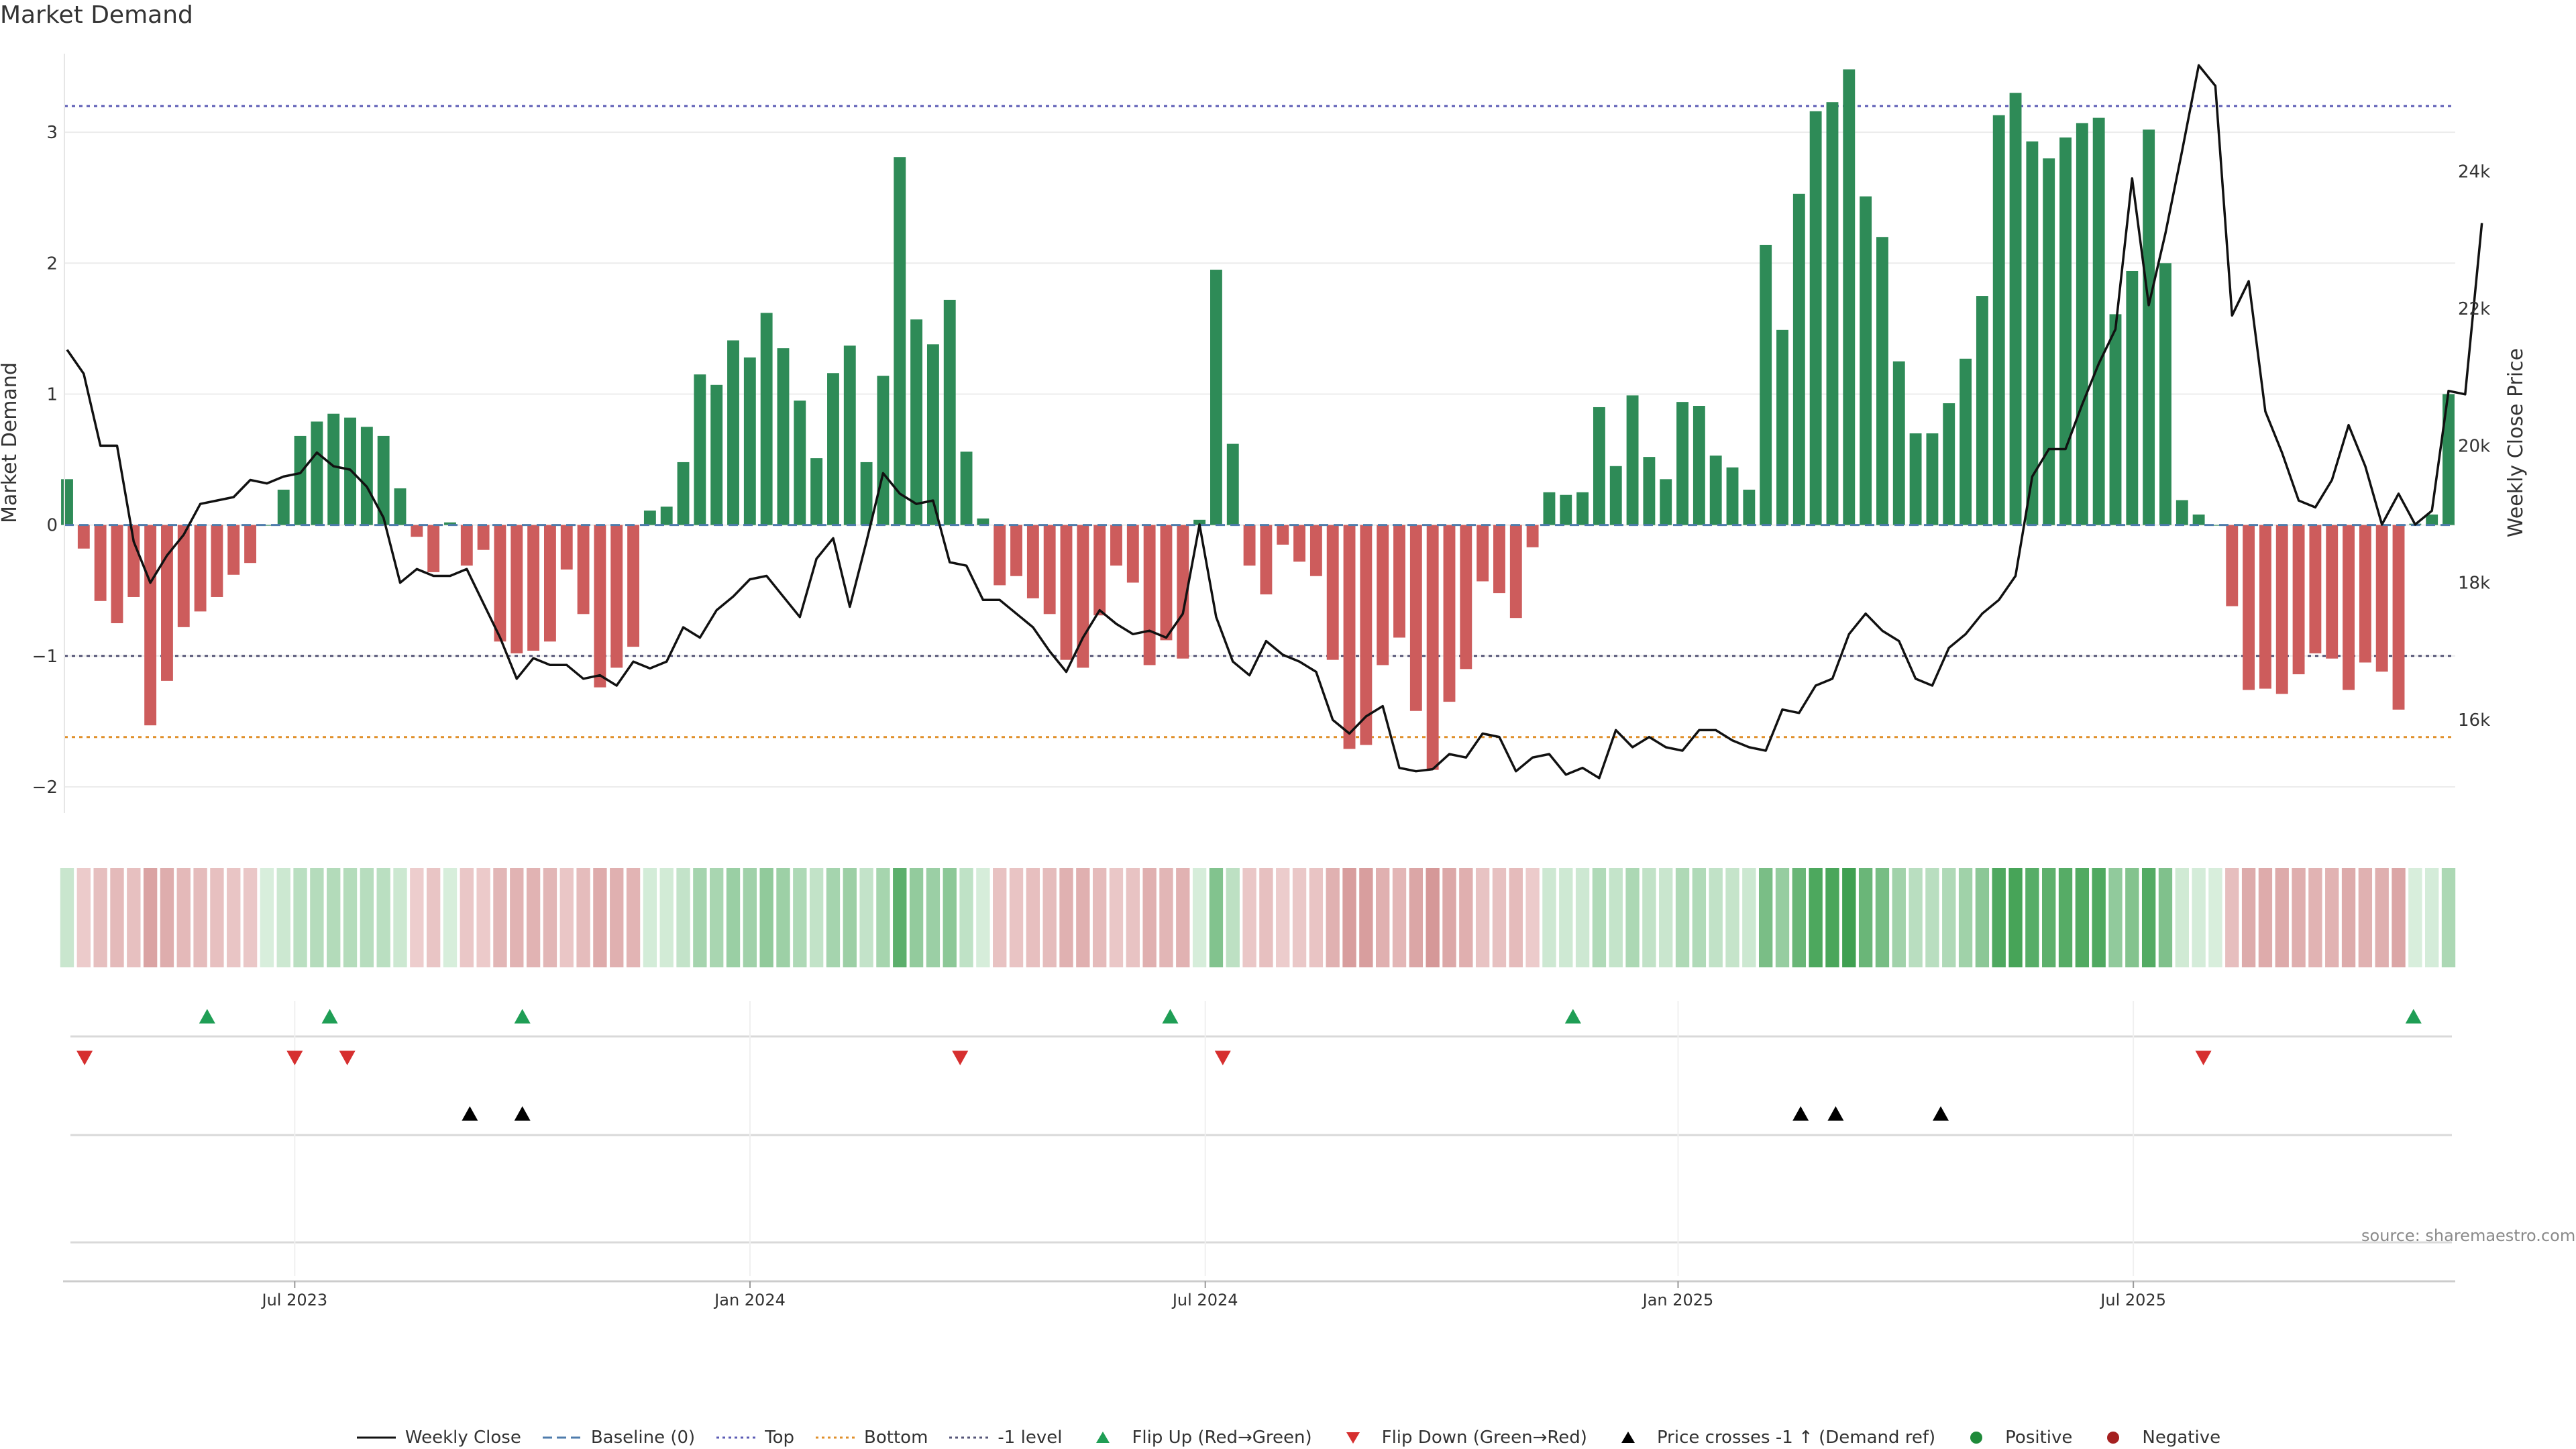 The width and height of the screenshot is (2576, 1449). Describe the element at coordinates (2474, 720) in the screenshot. I see `right-tick-label: 16k` at that location.